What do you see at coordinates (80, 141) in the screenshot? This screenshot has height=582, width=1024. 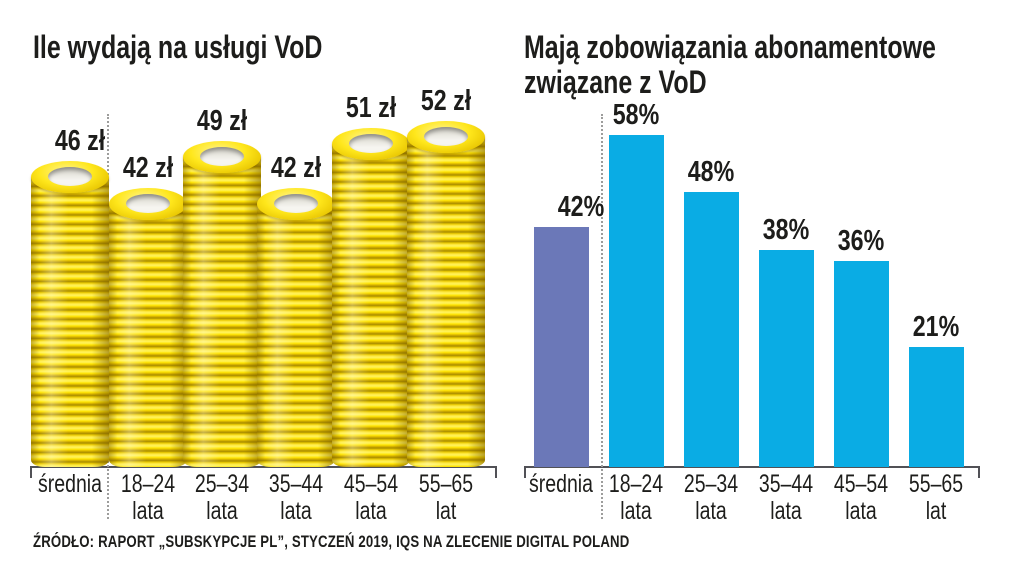 I see `value-label: 46 zł` at bounding box center [80, 141].